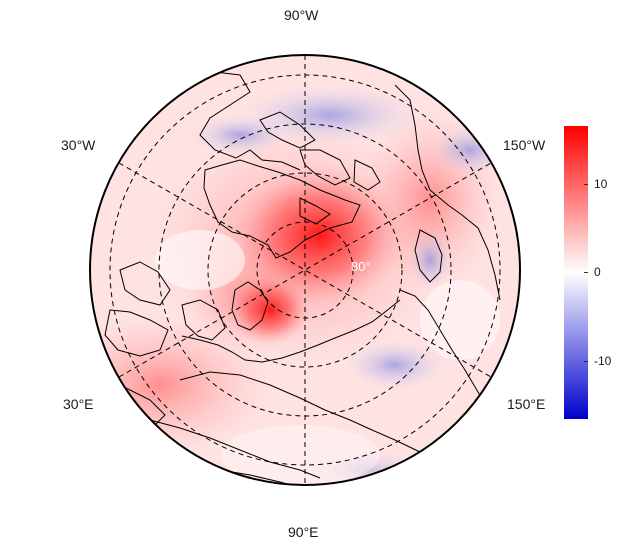 The height and width of the screenshot is (552, 625). What do you see at coordinates (78, 145) in the screenshot?
I see `lon-label-30w: 30°W` at bounding box center [78, 145].